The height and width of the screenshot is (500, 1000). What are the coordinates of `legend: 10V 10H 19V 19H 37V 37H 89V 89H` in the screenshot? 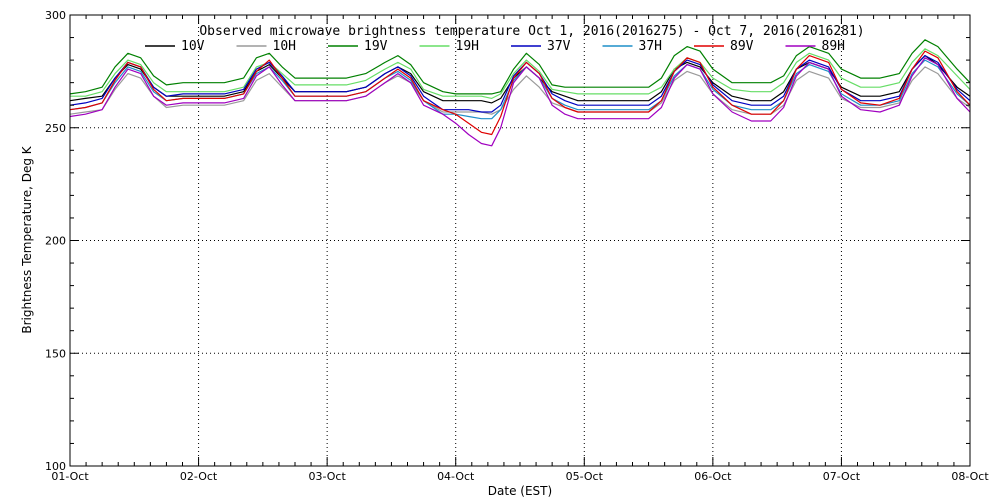 It's located at (495, 46).